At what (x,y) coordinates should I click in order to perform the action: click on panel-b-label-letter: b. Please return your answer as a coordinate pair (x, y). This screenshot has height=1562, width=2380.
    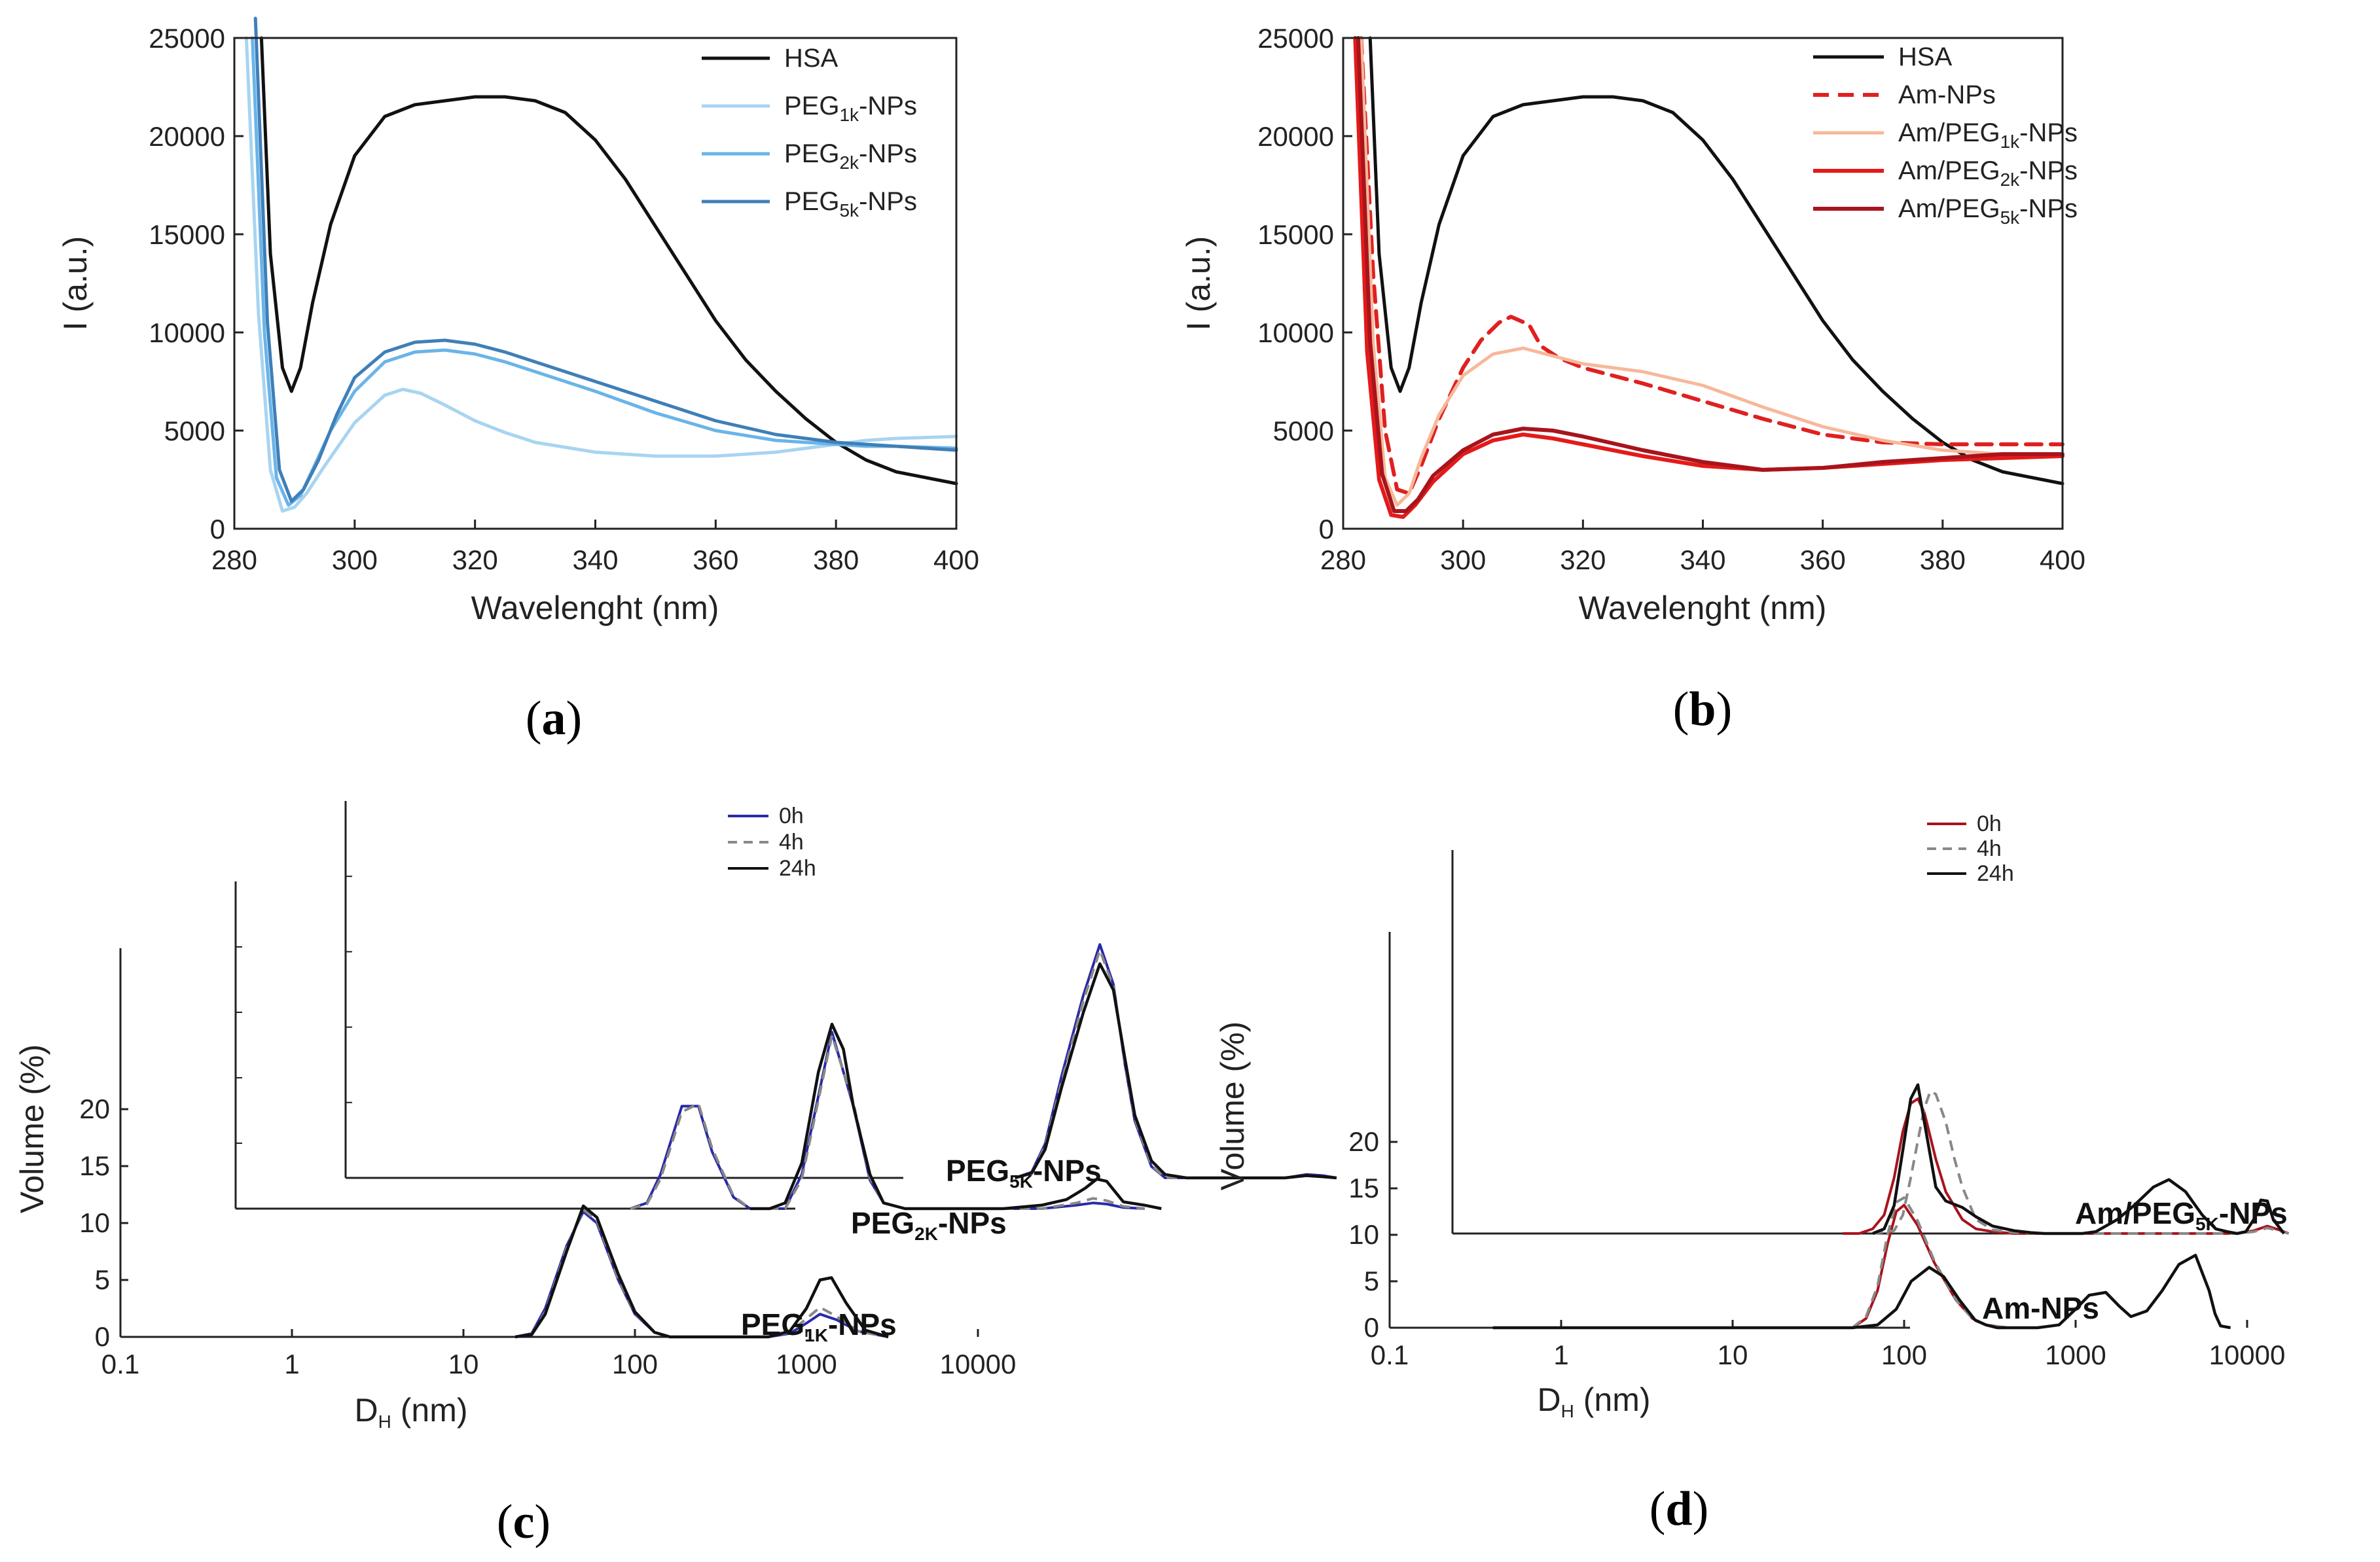
    Looking at the image, I should click on (1702, 709).